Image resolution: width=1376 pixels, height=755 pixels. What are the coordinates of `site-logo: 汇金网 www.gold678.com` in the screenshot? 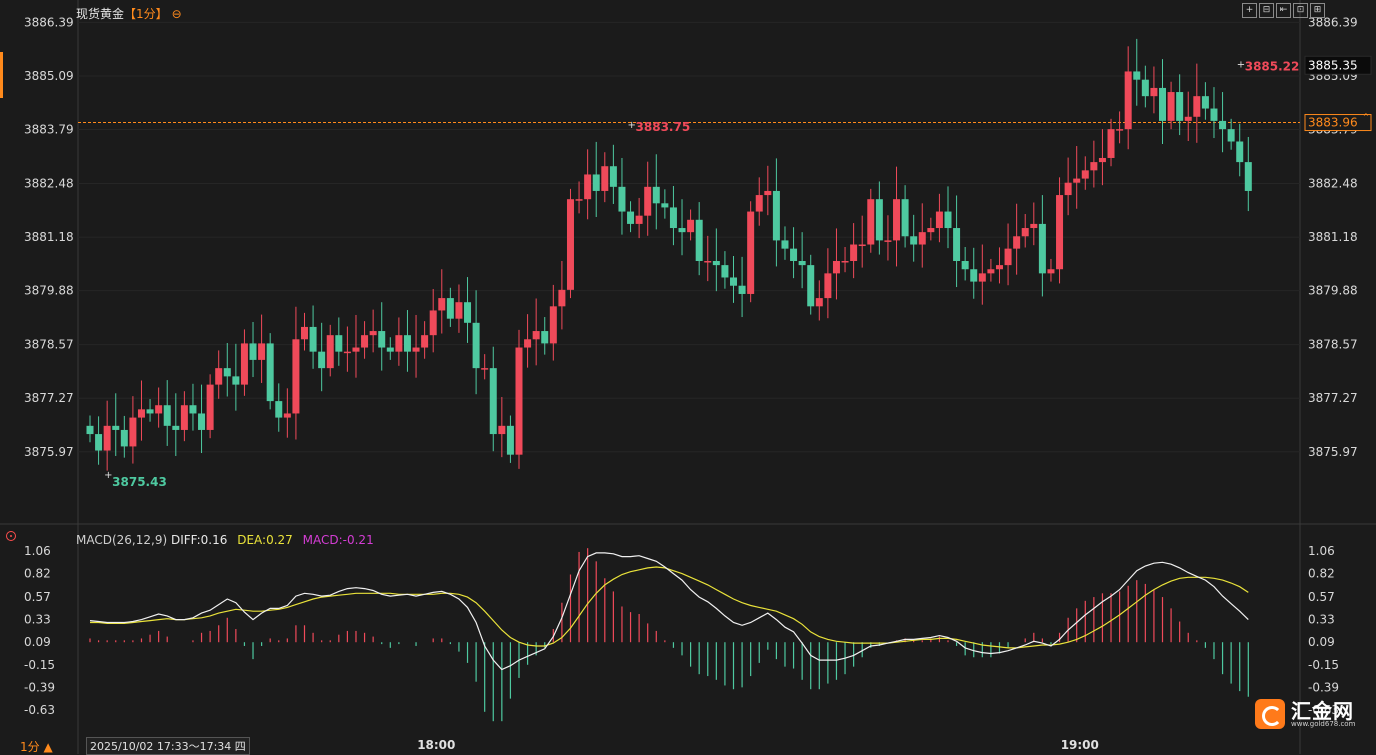 It's located at (1310, 714).